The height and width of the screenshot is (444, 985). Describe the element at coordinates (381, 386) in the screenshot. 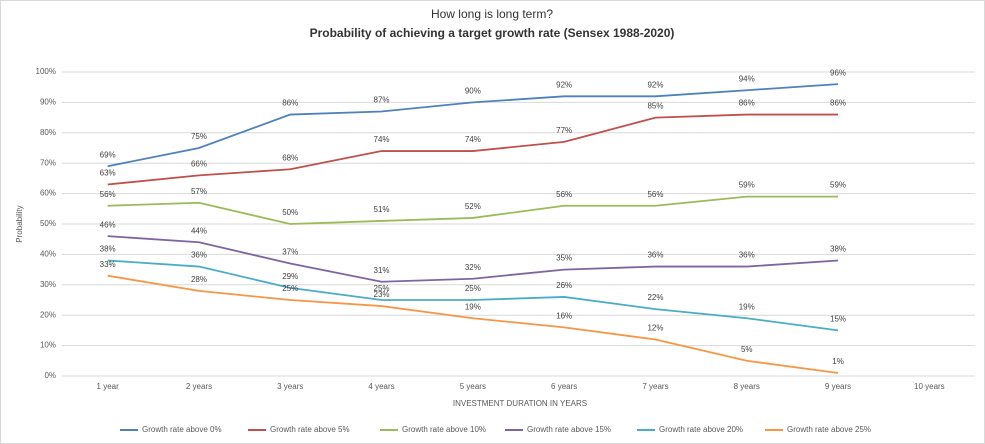

I see `x-tick-label: 4 years` at that location.